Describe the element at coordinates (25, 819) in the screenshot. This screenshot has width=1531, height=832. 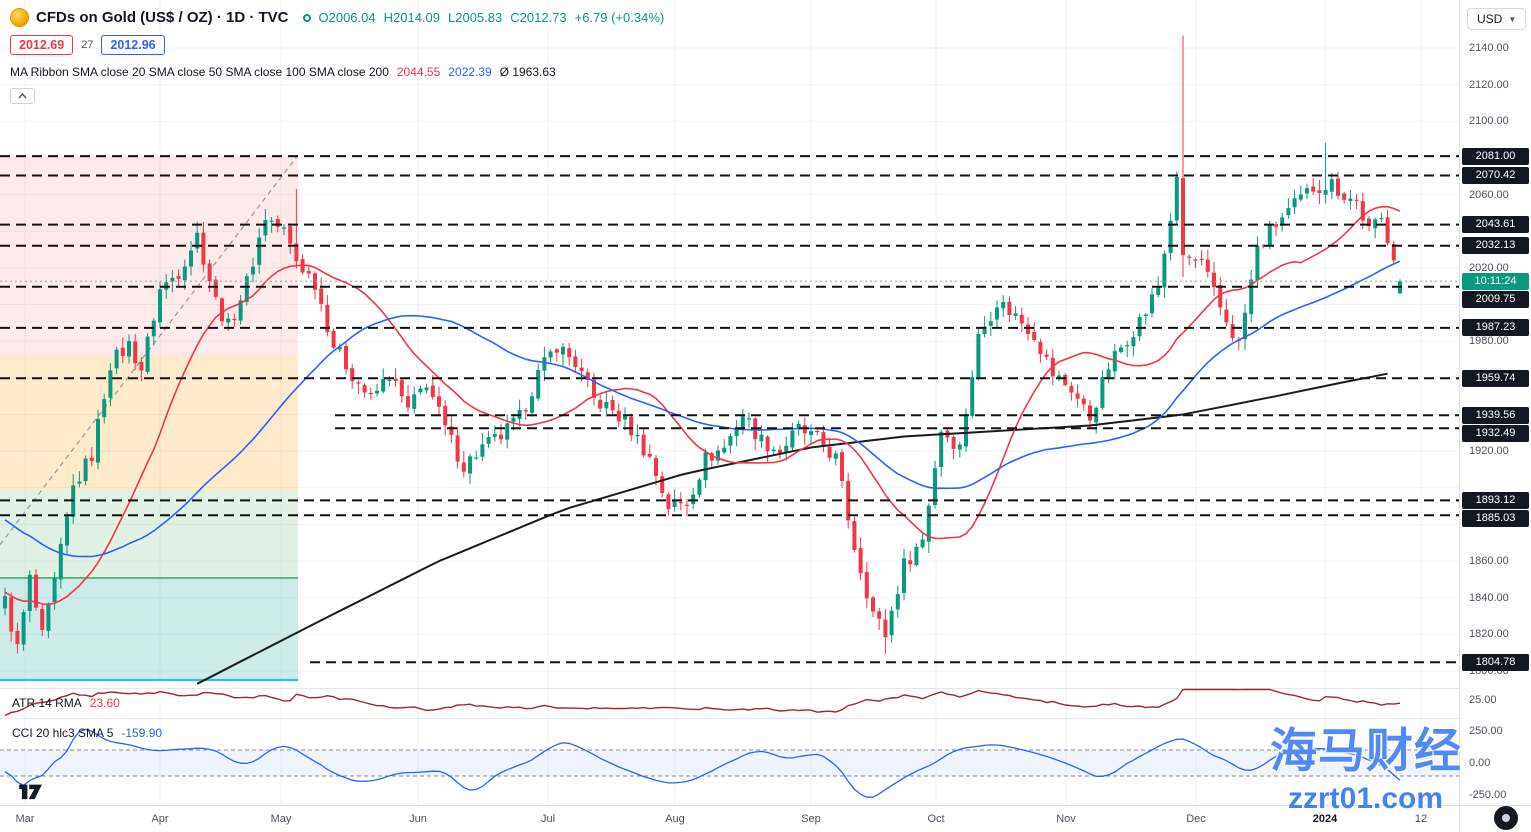
I see `time-axis-label: Mar` at that location.